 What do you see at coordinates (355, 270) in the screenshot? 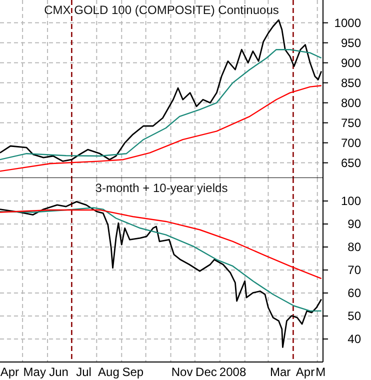
I see `y-tick-label: 70` at bounding box center [355, 270].